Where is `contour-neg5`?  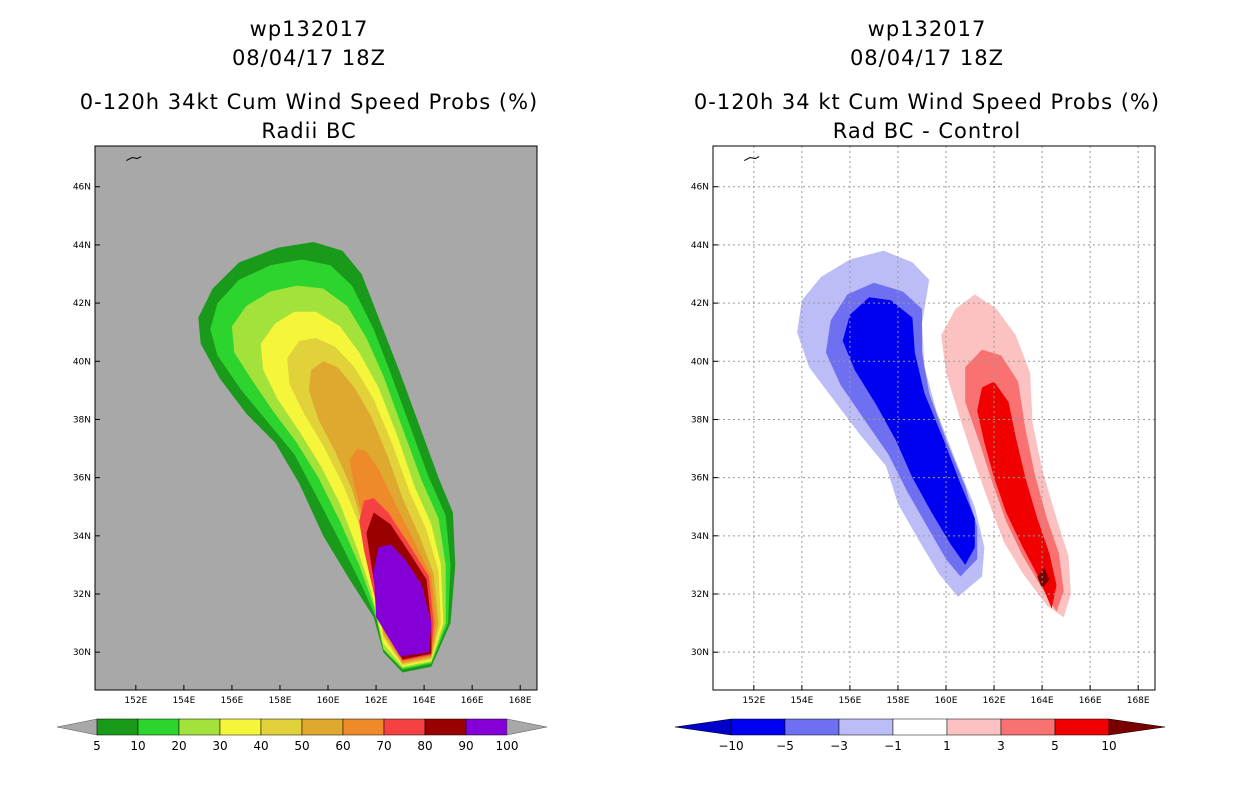
contour-neg5 is located at coordinates (908, 431).